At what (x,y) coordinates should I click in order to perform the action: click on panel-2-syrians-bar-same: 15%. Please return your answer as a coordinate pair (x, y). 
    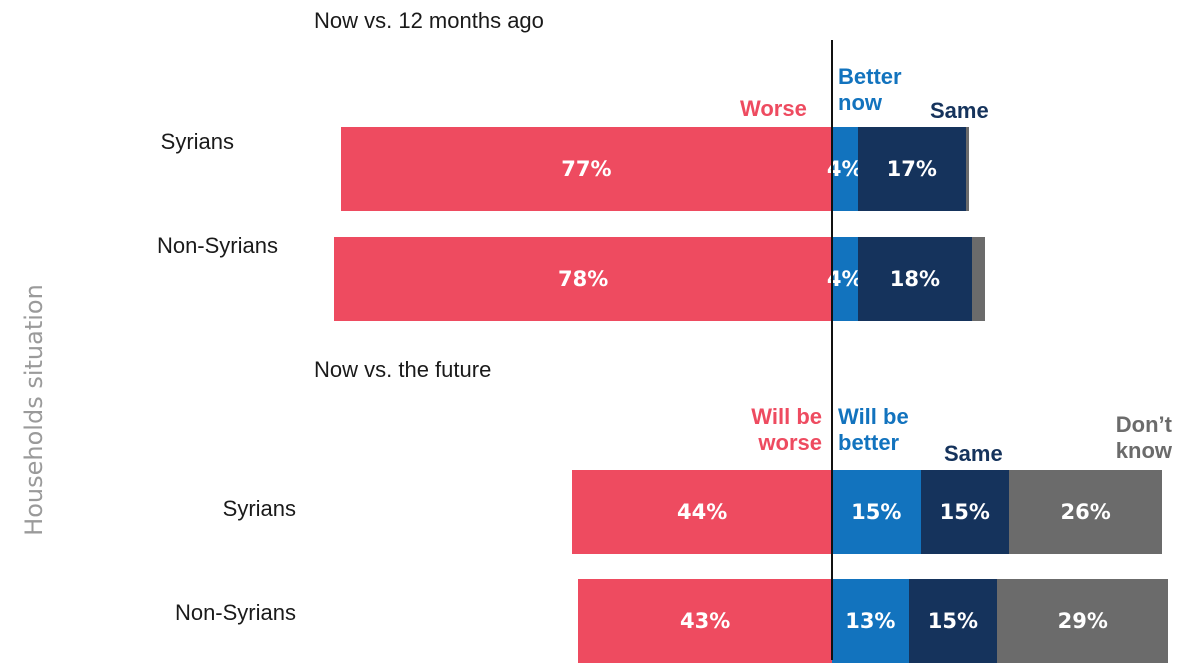
    Looking at the image, I should click on (964, 512).